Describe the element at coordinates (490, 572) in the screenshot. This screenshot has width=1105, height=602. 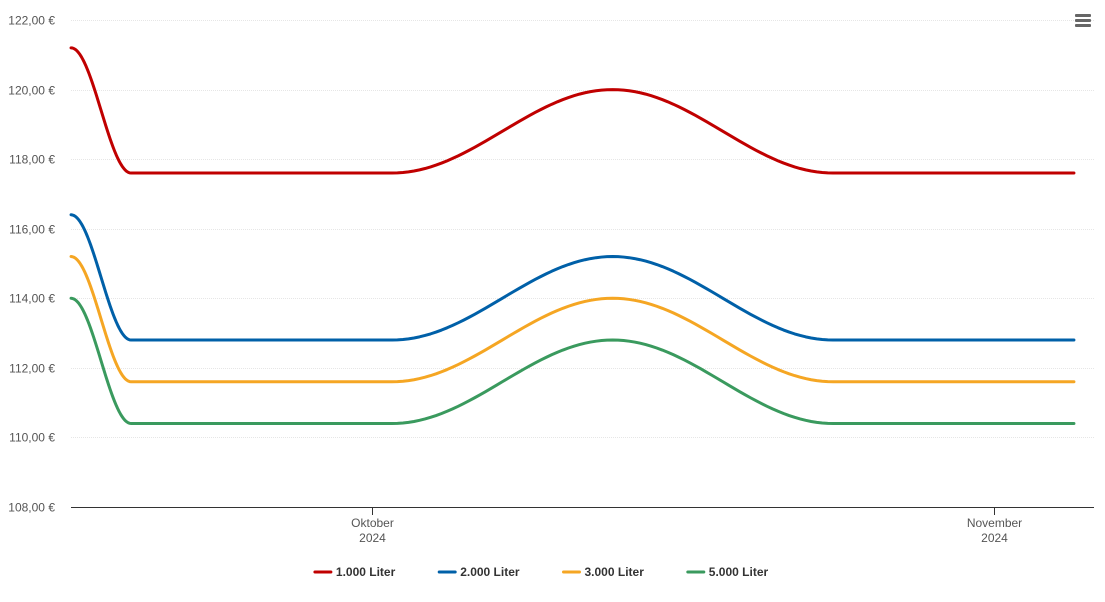
I see `legend-label: 2.000 Liter` at that location.